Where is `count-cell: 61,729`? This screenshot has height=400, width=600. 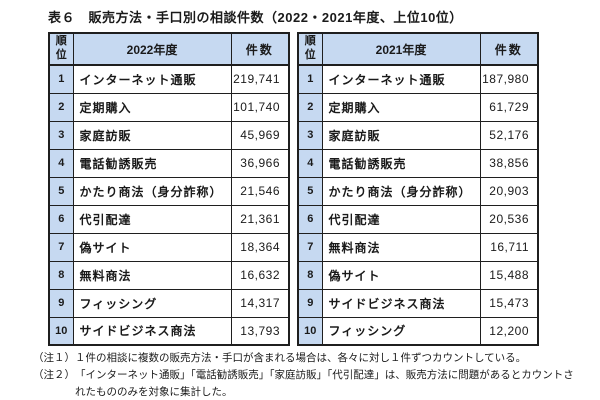
count-cell: 61,729 is located at coordinates (509, 107).